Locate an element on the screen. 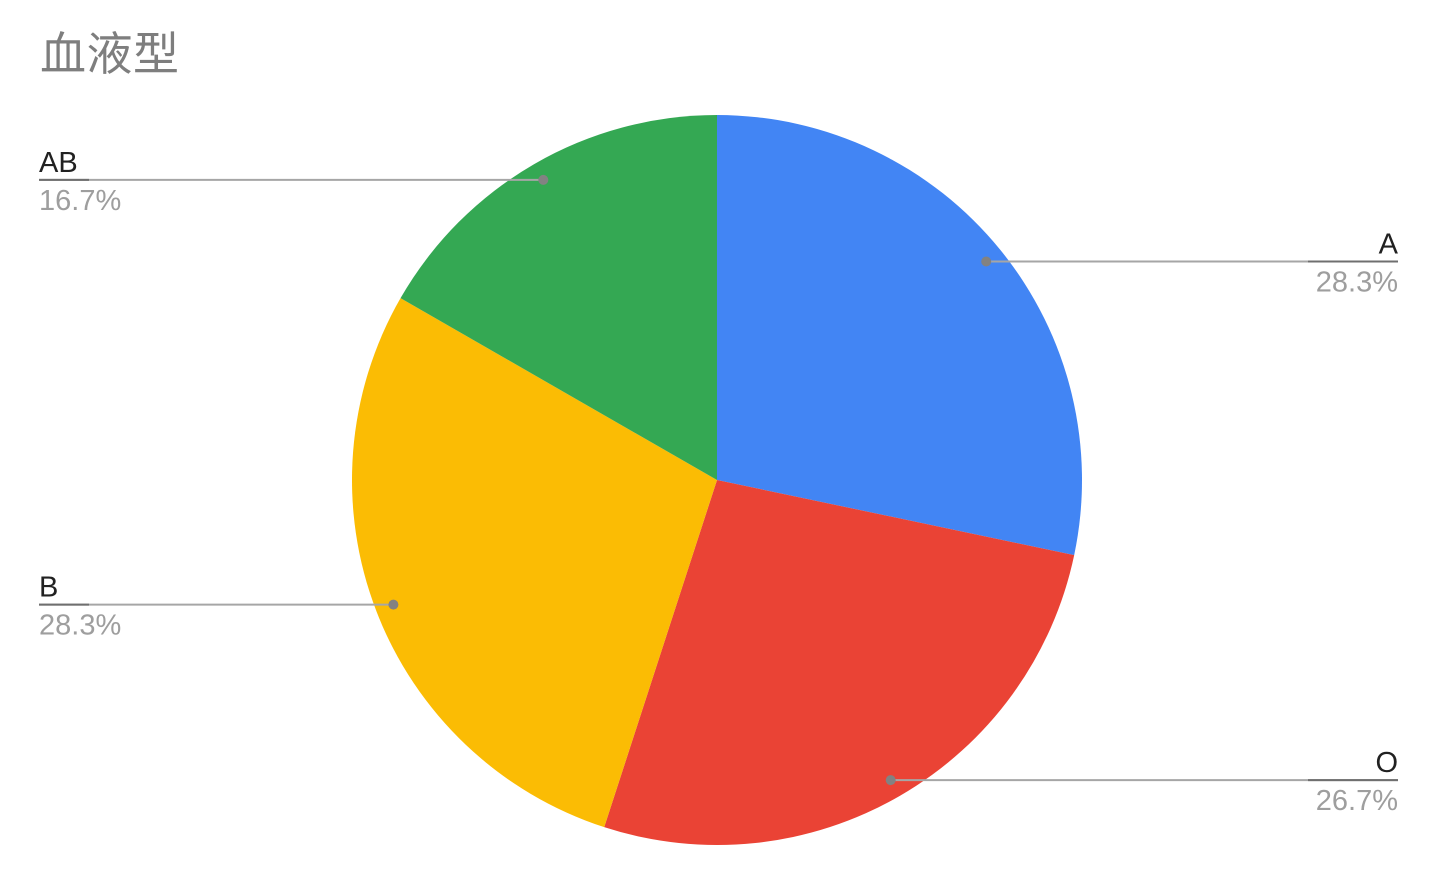  slice-percent-label: 16.7% is located at coordinates (80, 201).